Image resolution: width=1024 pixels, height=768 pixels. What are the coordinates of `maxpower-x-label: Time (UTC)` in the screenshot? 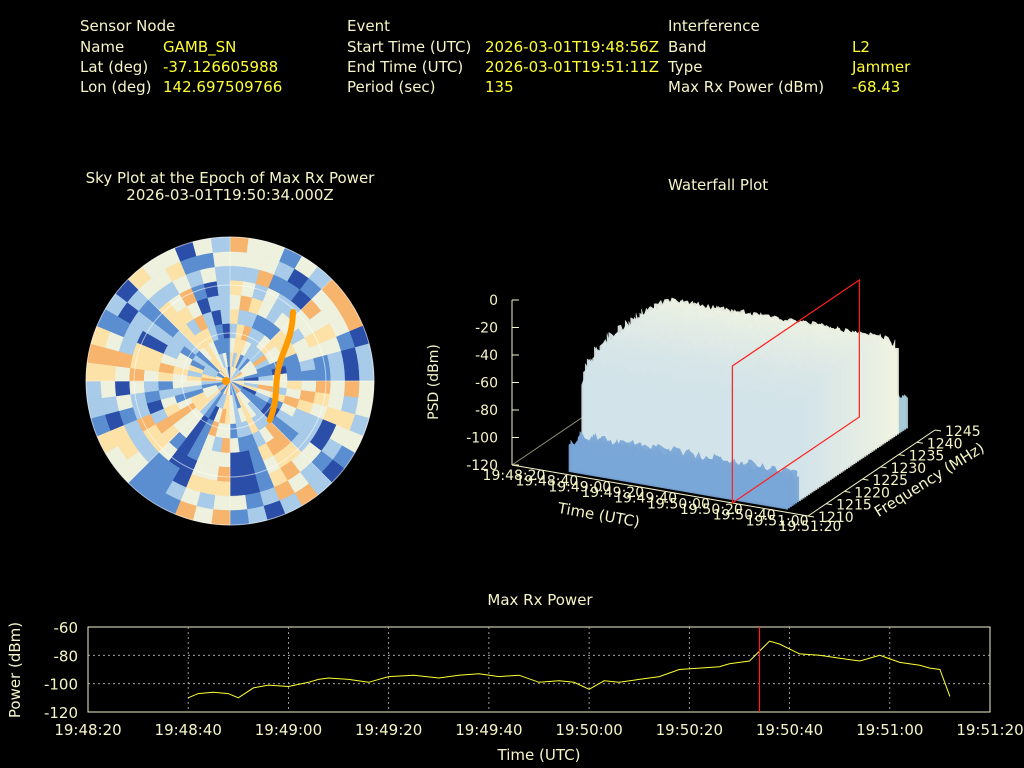 It's located at (539, 755).